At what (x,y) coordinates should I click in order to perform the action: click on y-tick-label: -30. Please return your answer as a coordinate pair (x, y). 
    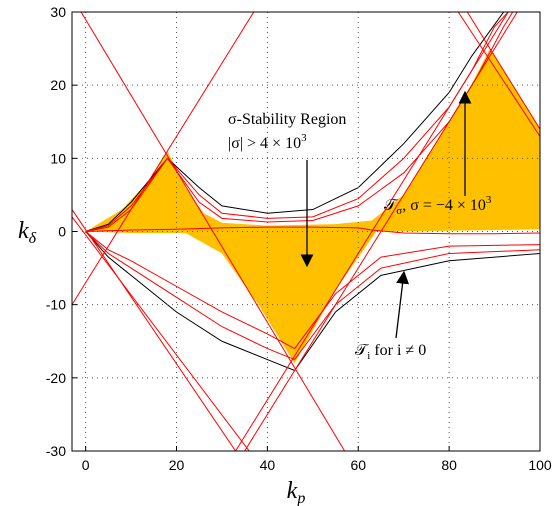
    Looking at the image, I should click on (56, 451).